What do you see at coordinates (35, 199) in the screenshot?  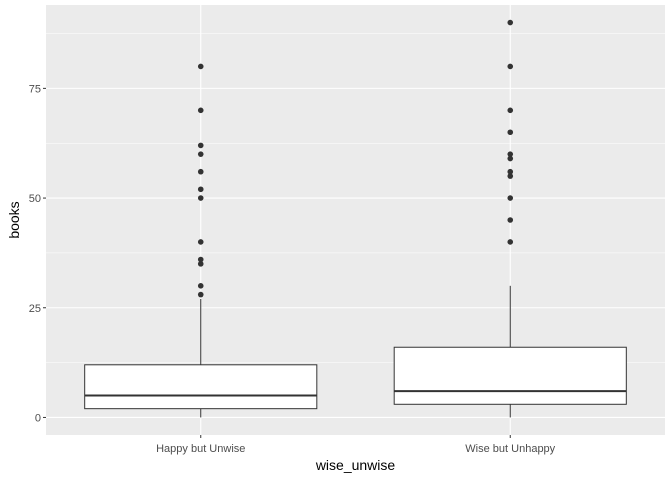 I see `y-tick-label: 50` at bounding box center [35, 199].